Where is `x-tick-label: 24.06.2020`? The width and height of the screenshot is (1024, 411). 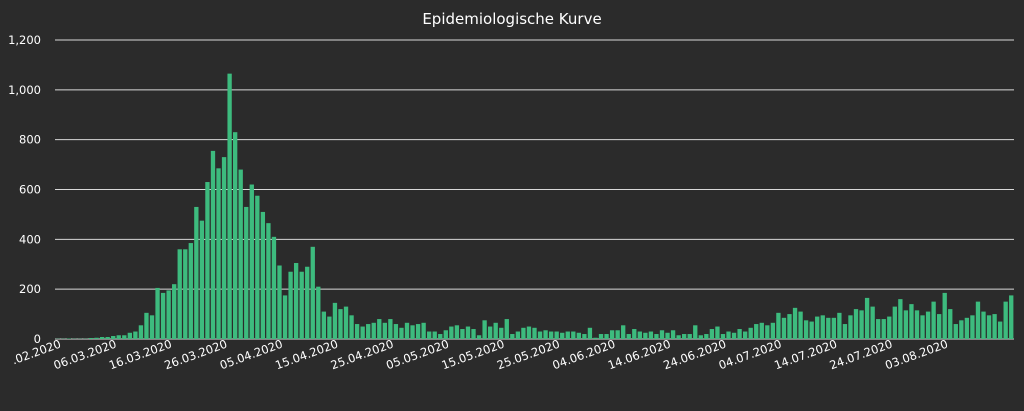
x-tick-label: 24.06.2020 is located at coordinates (694, 355).